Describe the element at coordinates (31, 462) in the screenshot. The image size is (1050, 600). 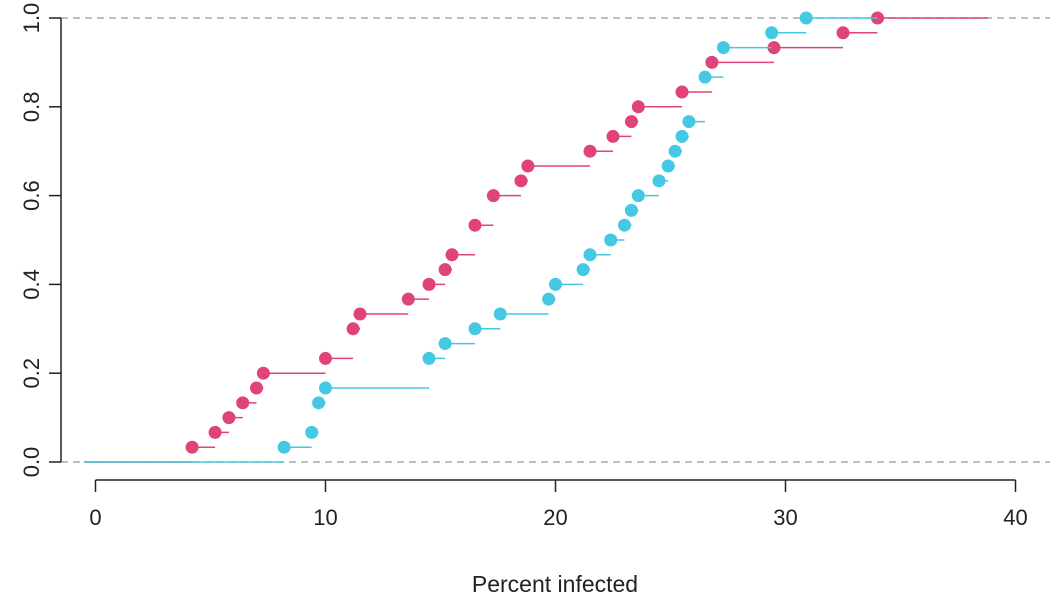
I see `y-tick-label: 0.0` at that location.